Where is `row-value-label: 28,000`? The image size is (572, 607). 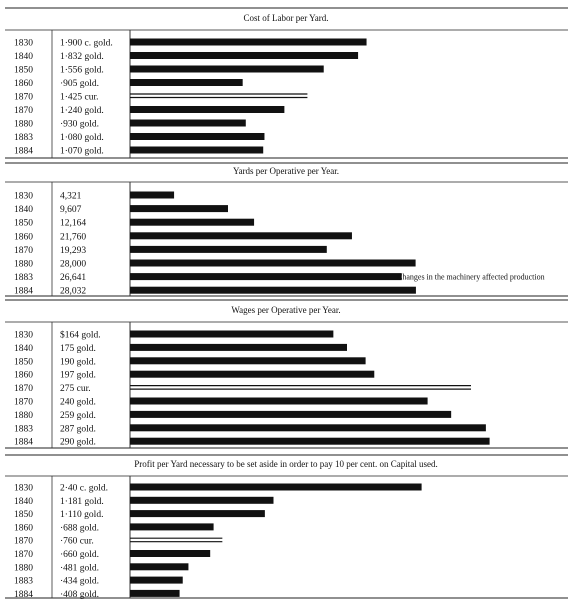 row-value-label: 28,000 is located at coordinates (73, 265).